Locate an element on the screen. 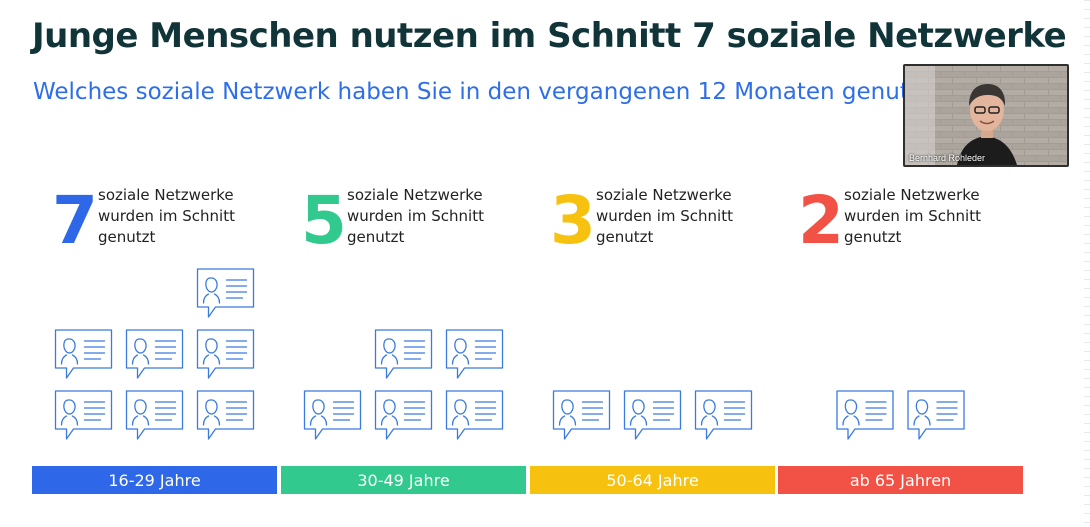 Image resolution: width=1090 pixels, height=527 pixels. age-group-label: ab 65 Jahren is located at coordinates (900, 480).